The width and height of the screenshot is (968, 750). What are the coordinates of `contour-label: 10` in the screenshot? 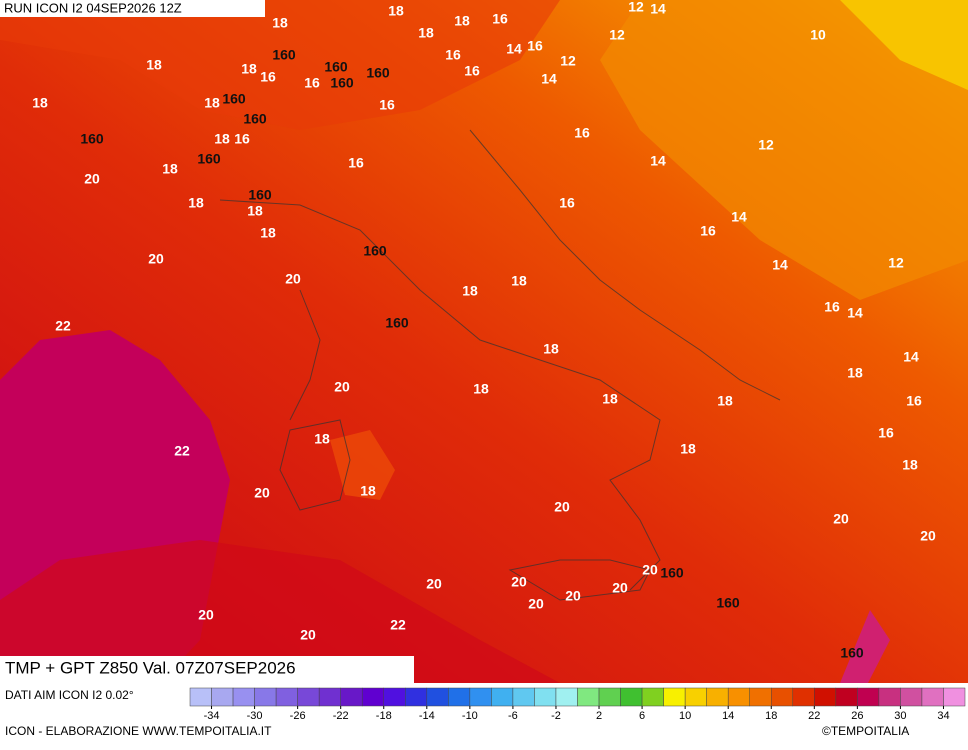 It's located at (818, 35).